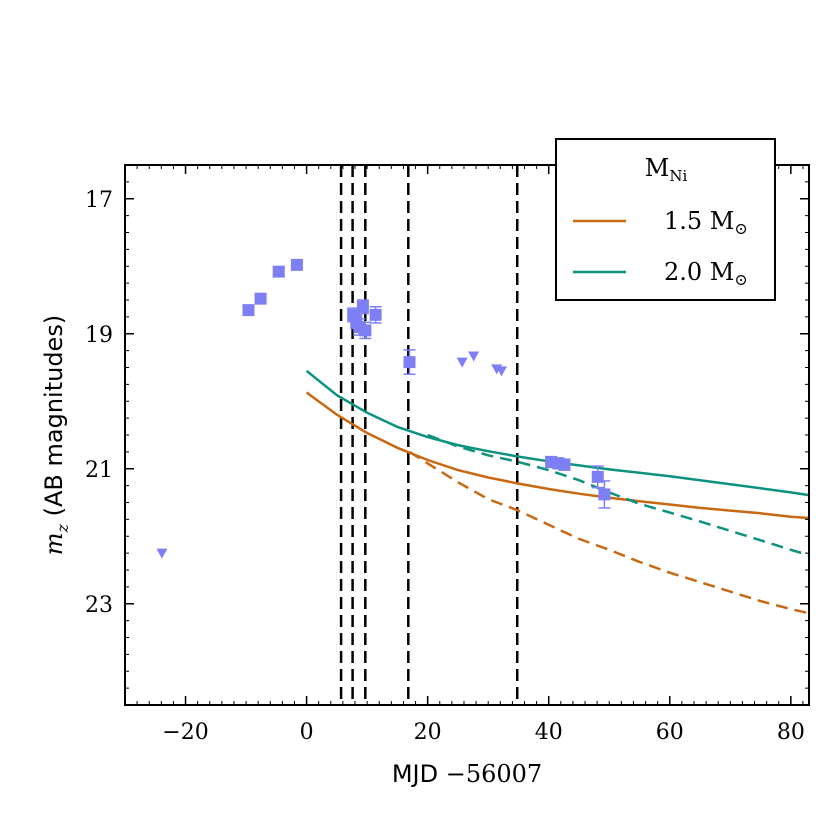 The width and height of the screenshot is (830, 830). What do you see at coordinates (99, 605) in the screenshot?
I see `y-tick-label: 23` at bounding box center [99, 605].